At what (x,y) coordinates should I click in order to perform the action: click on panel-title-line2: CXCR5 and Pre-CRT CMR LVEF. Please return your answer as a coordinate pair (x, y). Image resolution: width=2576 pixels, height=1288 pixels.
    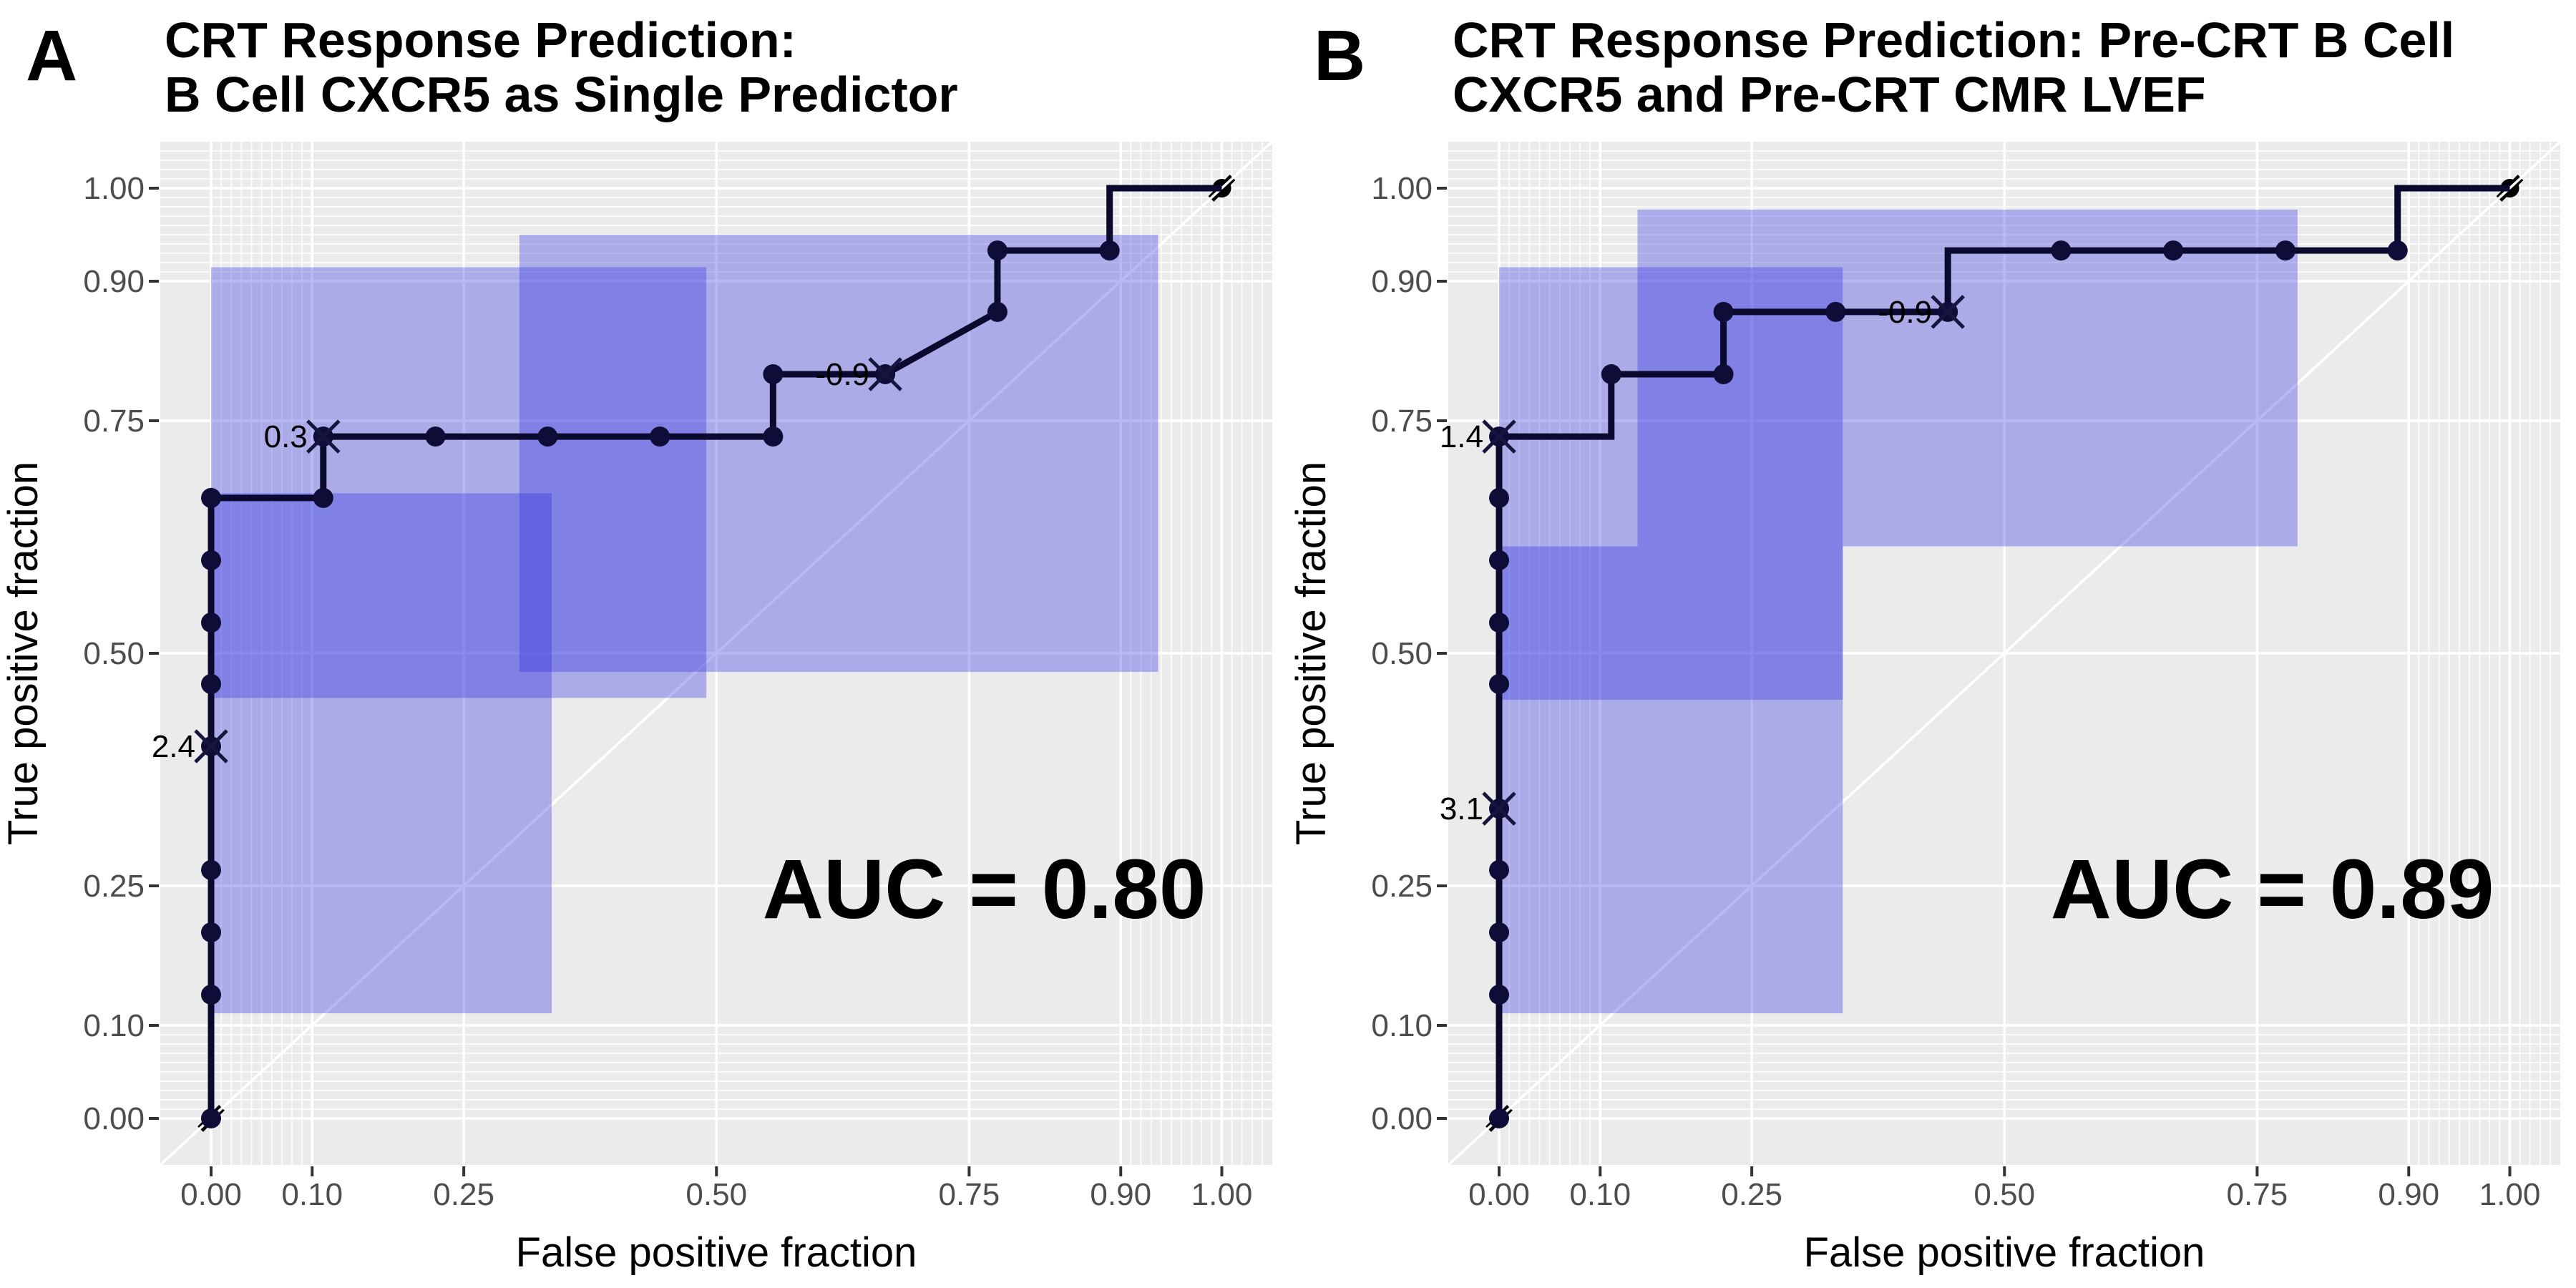
    Looking at the image, I should click on (1830, 94).